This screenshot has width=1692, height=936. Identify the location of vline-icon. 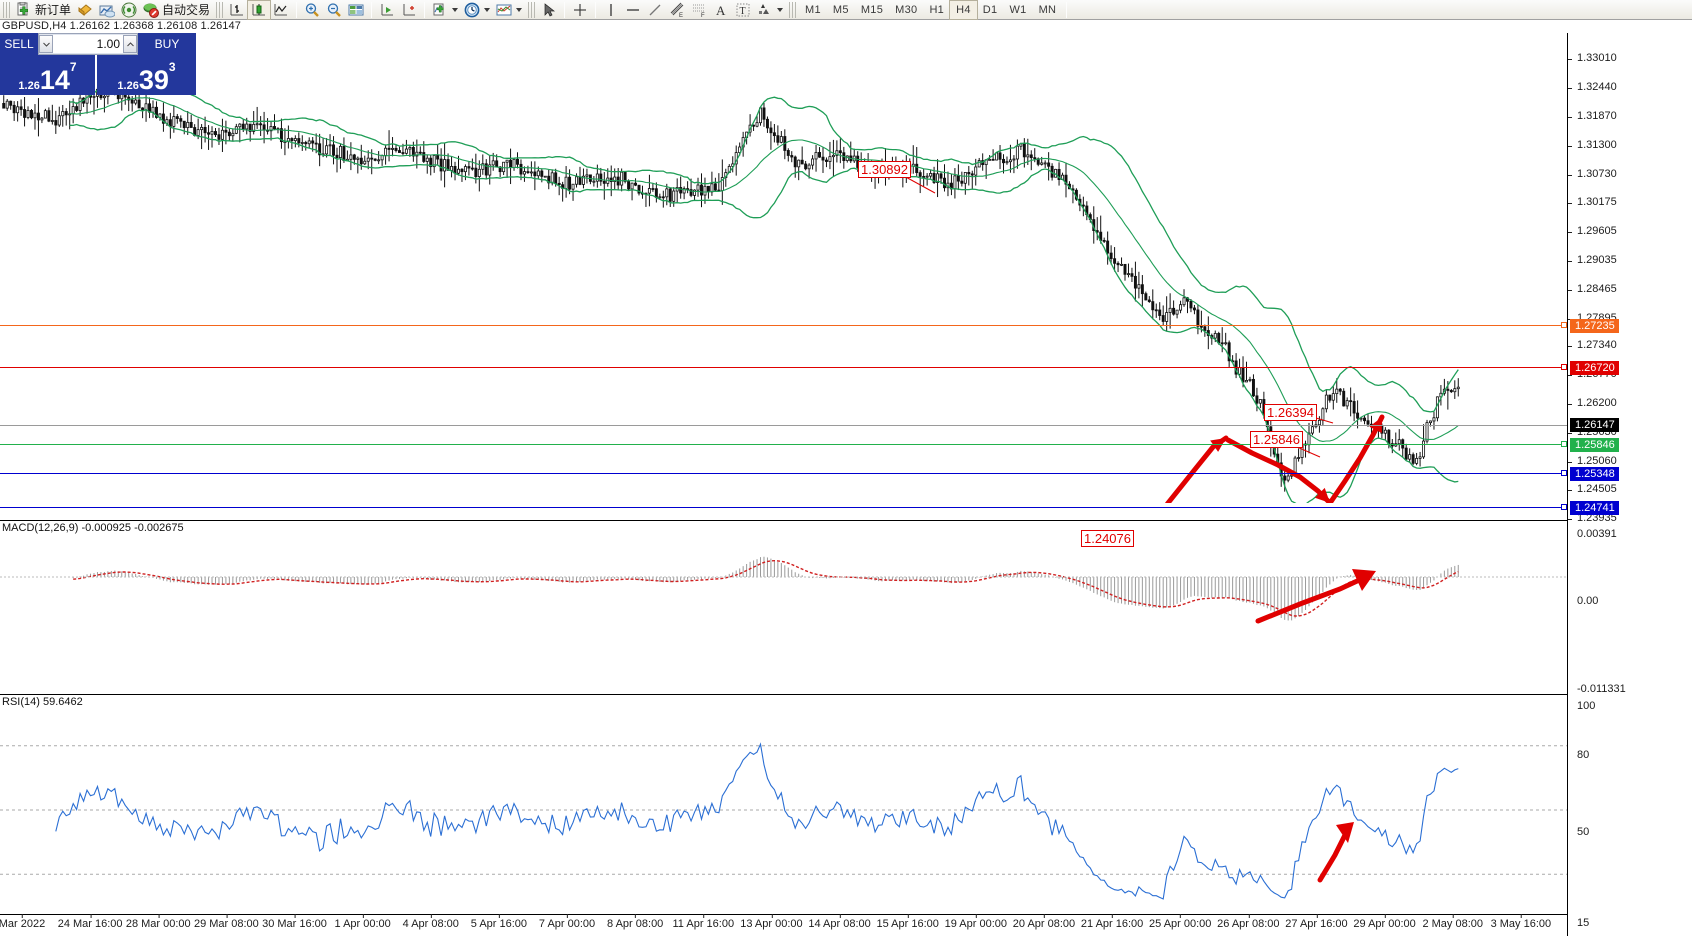
(611, 10).